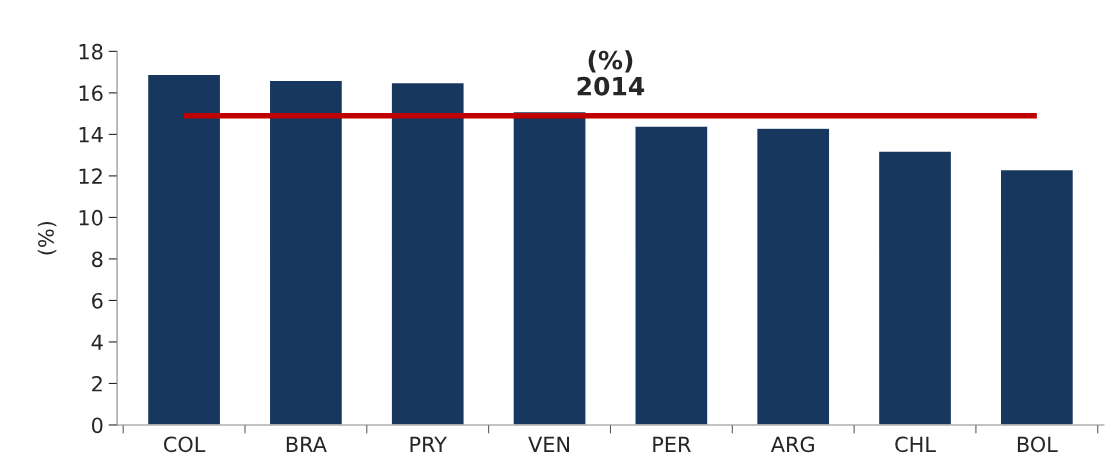 This screenshot has width=1115, height=467. What do you see at coordinates (97, 300) in the screenshot?
I see `y-tick-label: 6` at bounding box center [97, 300].